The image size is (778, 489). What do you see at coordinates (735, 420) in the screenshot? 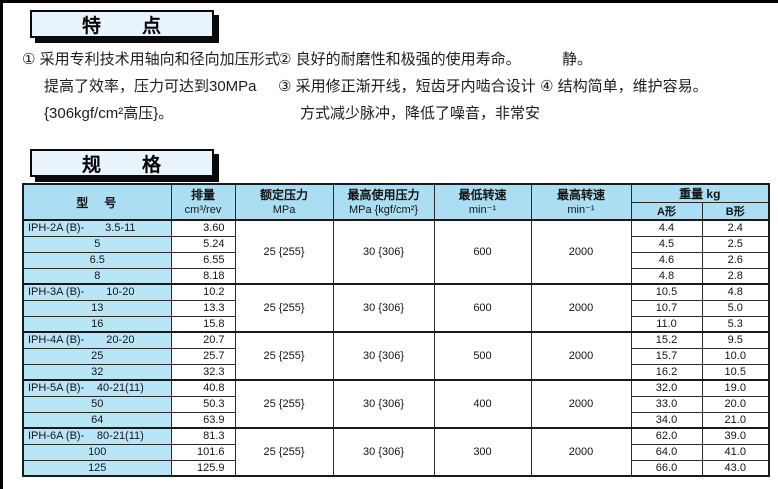
I see `weight-b-cell: 21.0` at bounding box center [735, 420].